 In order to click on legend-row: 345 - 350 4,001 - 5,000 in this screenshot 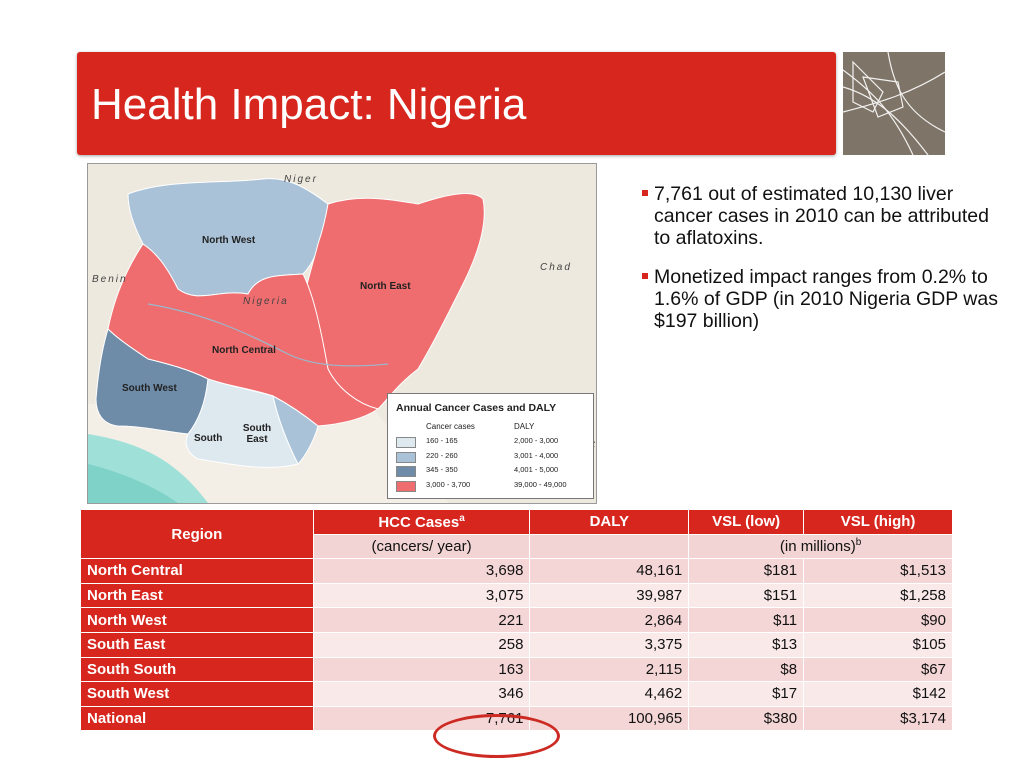, I will do `click(491, 471)`.